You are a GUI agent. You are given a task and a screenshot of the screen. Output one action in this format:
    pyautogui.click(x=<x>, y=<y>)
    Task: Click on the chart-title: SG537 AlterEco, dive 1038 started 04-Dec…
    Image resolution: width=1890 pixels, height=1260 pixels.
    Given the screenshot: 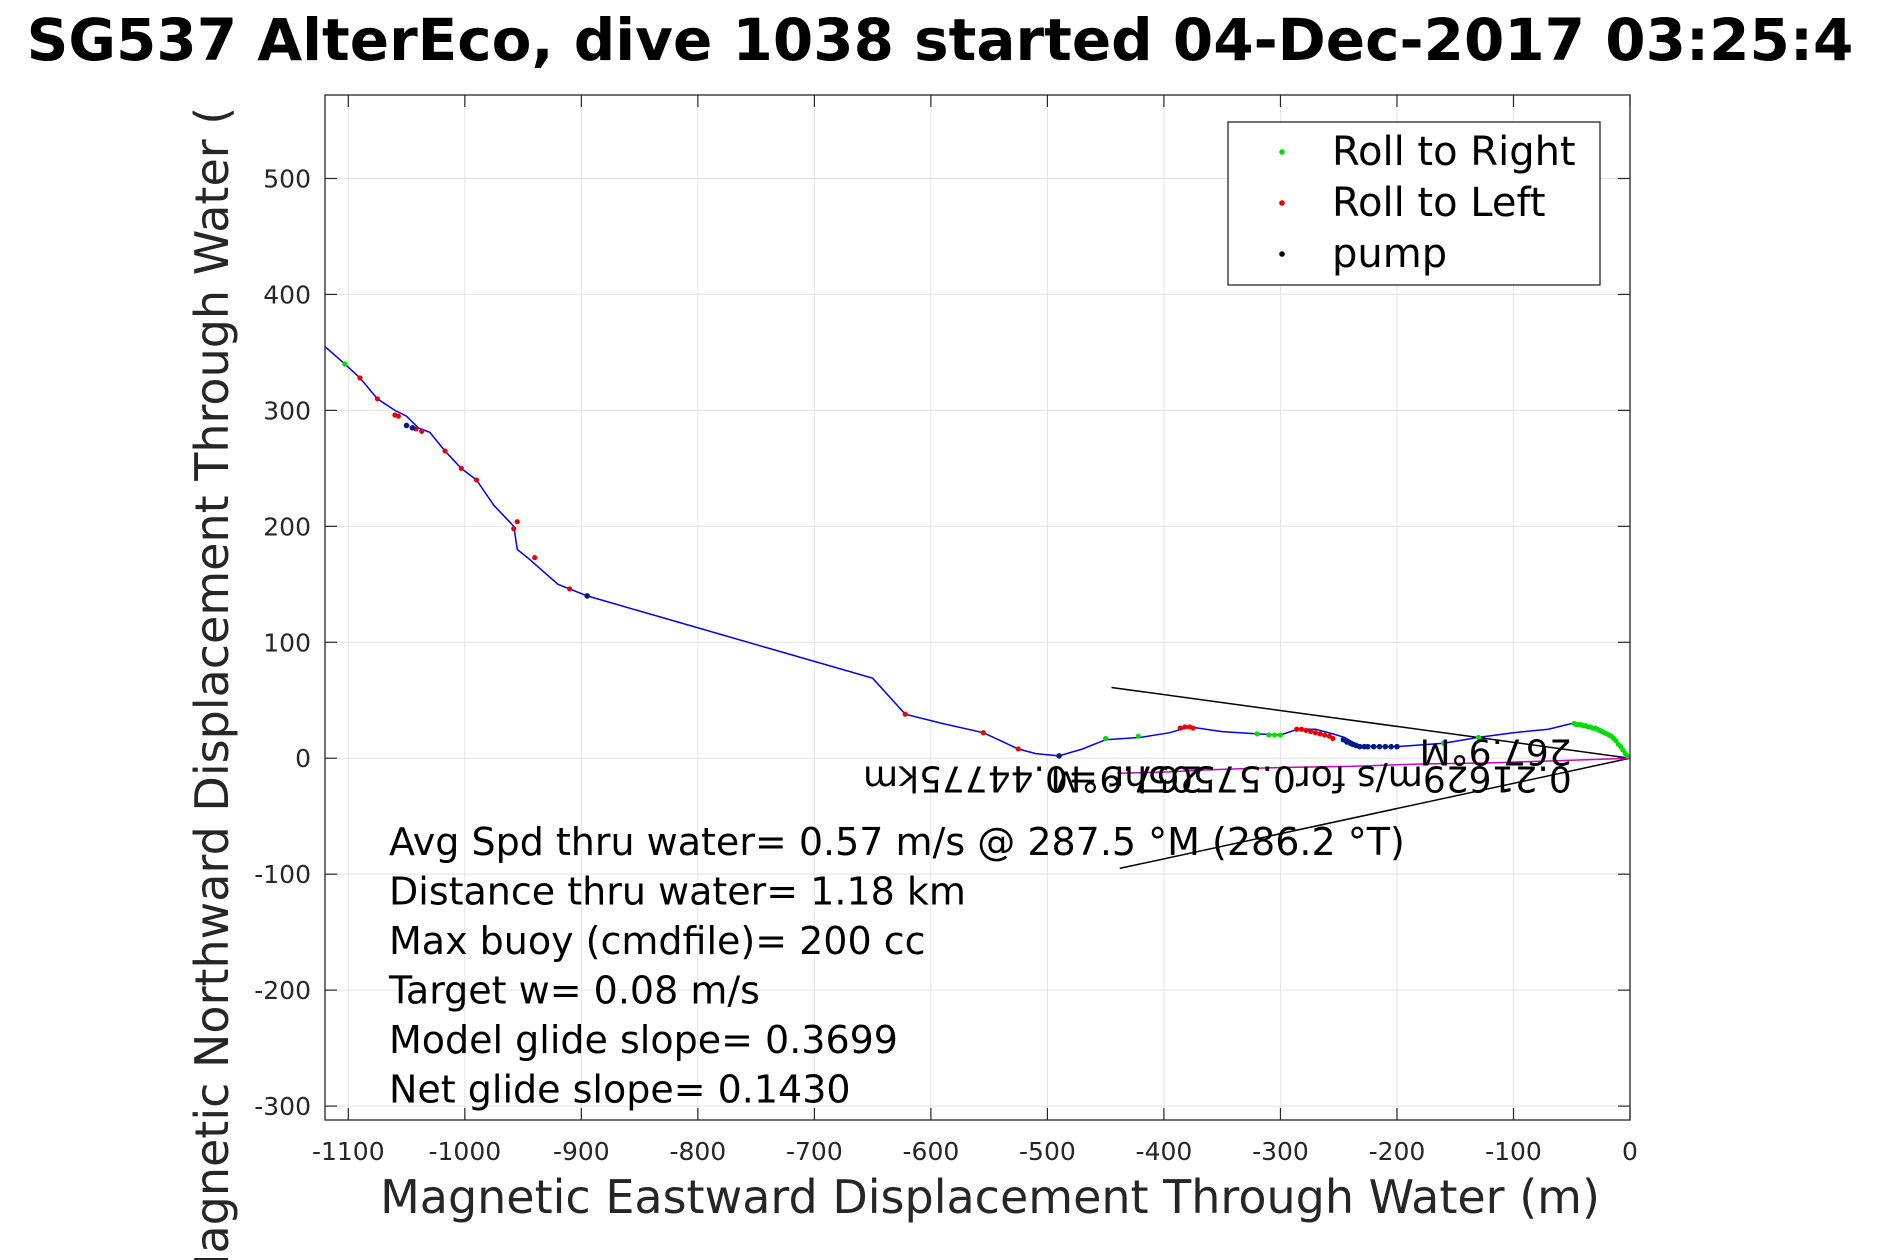 What is the action you would take?
    pyautogui.click(x=940, y=40)
    